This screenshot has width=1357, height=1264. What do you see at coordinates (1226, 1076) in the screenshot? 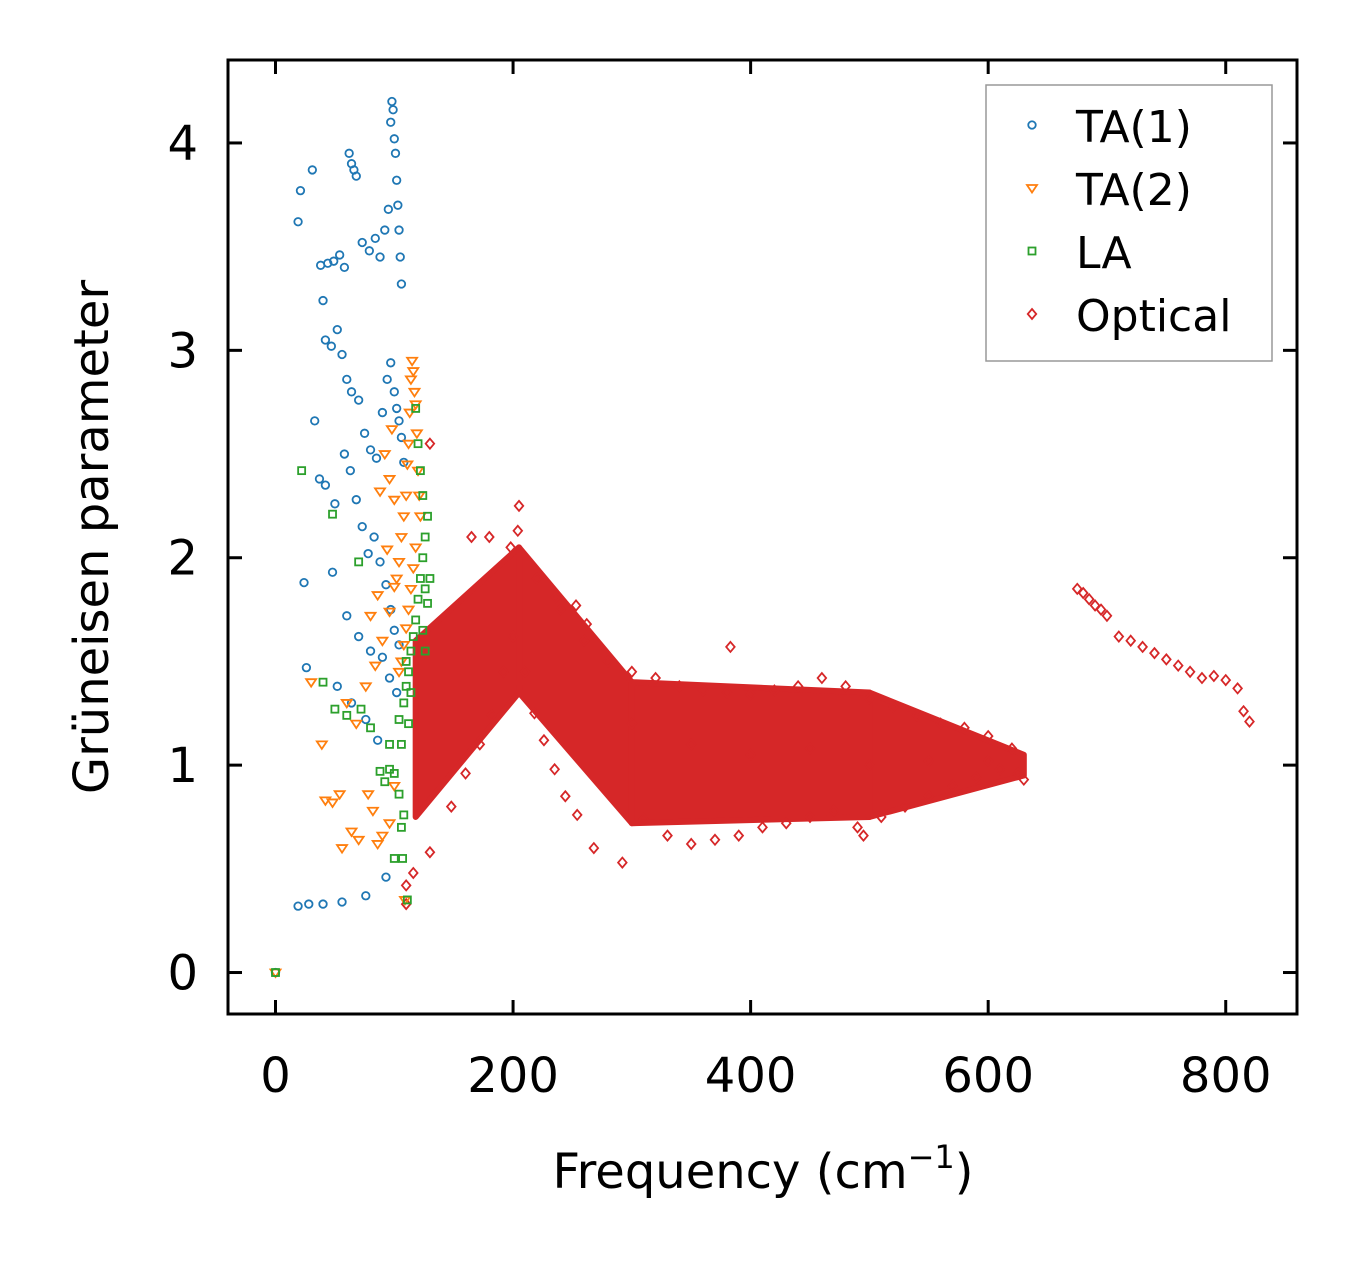
I see `x-tick-label: 800` at bounding box center [1226, 1076].